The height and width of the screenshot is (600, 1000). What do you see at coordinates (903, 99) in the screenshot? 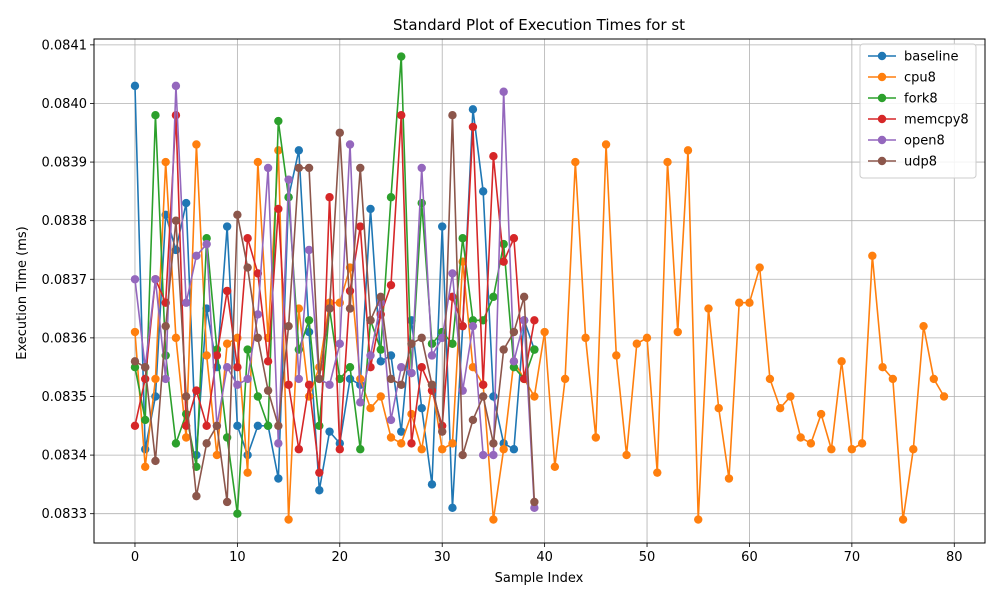
I see `legend-item-fork8: fork8` at bounding box center [903, 99].